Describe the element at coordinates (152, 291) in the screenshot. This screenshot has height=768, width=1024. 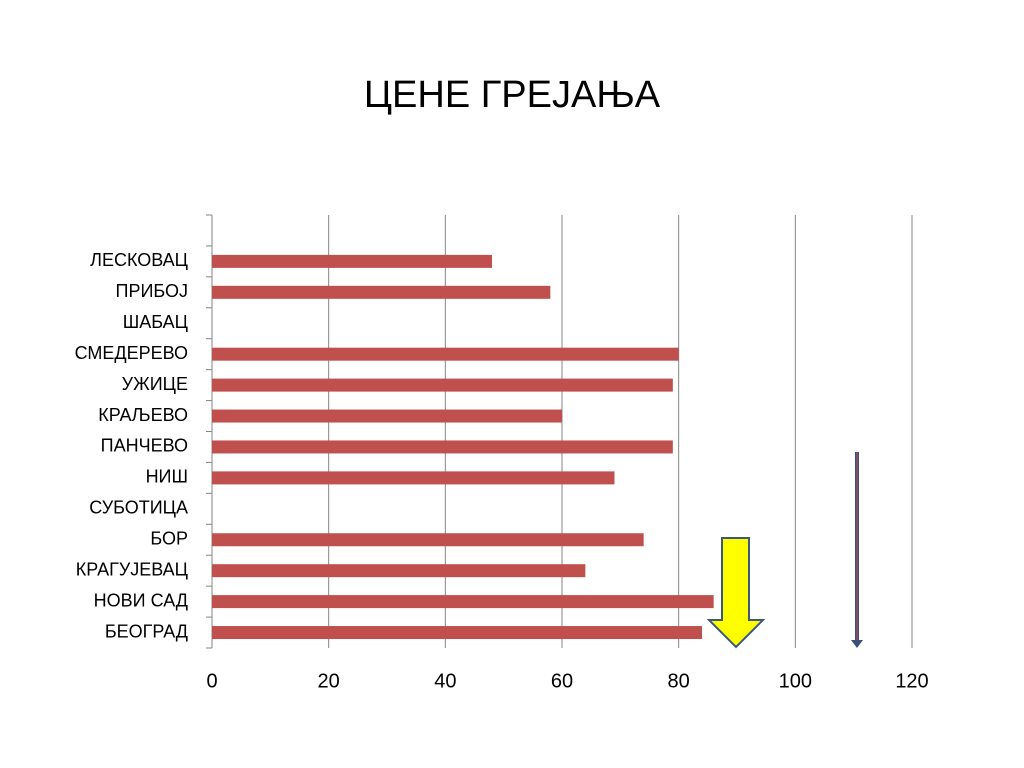
I see `y-tick-label: ПРИБОЈ` at that location.